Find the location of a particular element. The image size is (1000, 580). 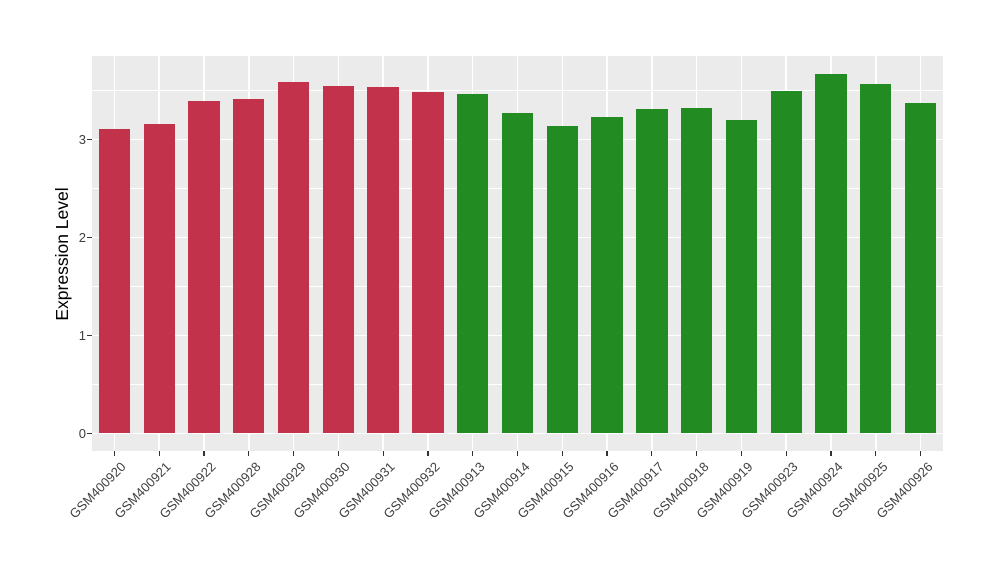

bar-GSM400931 is located at coordinates (383, 260).